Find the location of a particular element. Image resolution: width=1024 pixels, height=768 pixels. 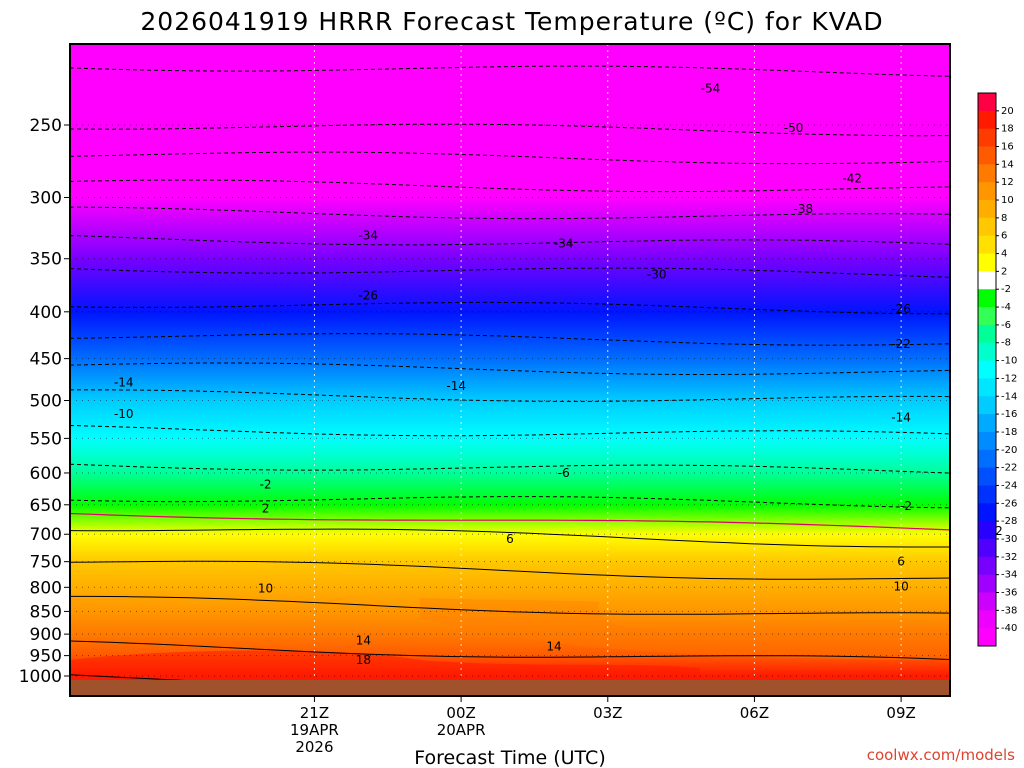

colorbar-label: -28 is located at coordinates (1009, 521).